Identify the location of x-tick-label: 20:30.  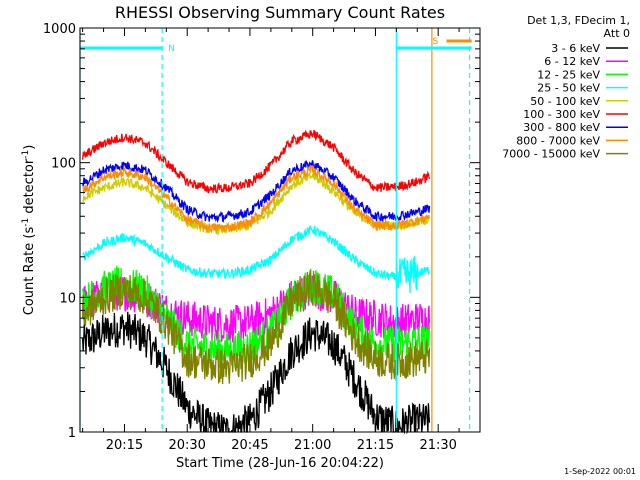
(186, 445).